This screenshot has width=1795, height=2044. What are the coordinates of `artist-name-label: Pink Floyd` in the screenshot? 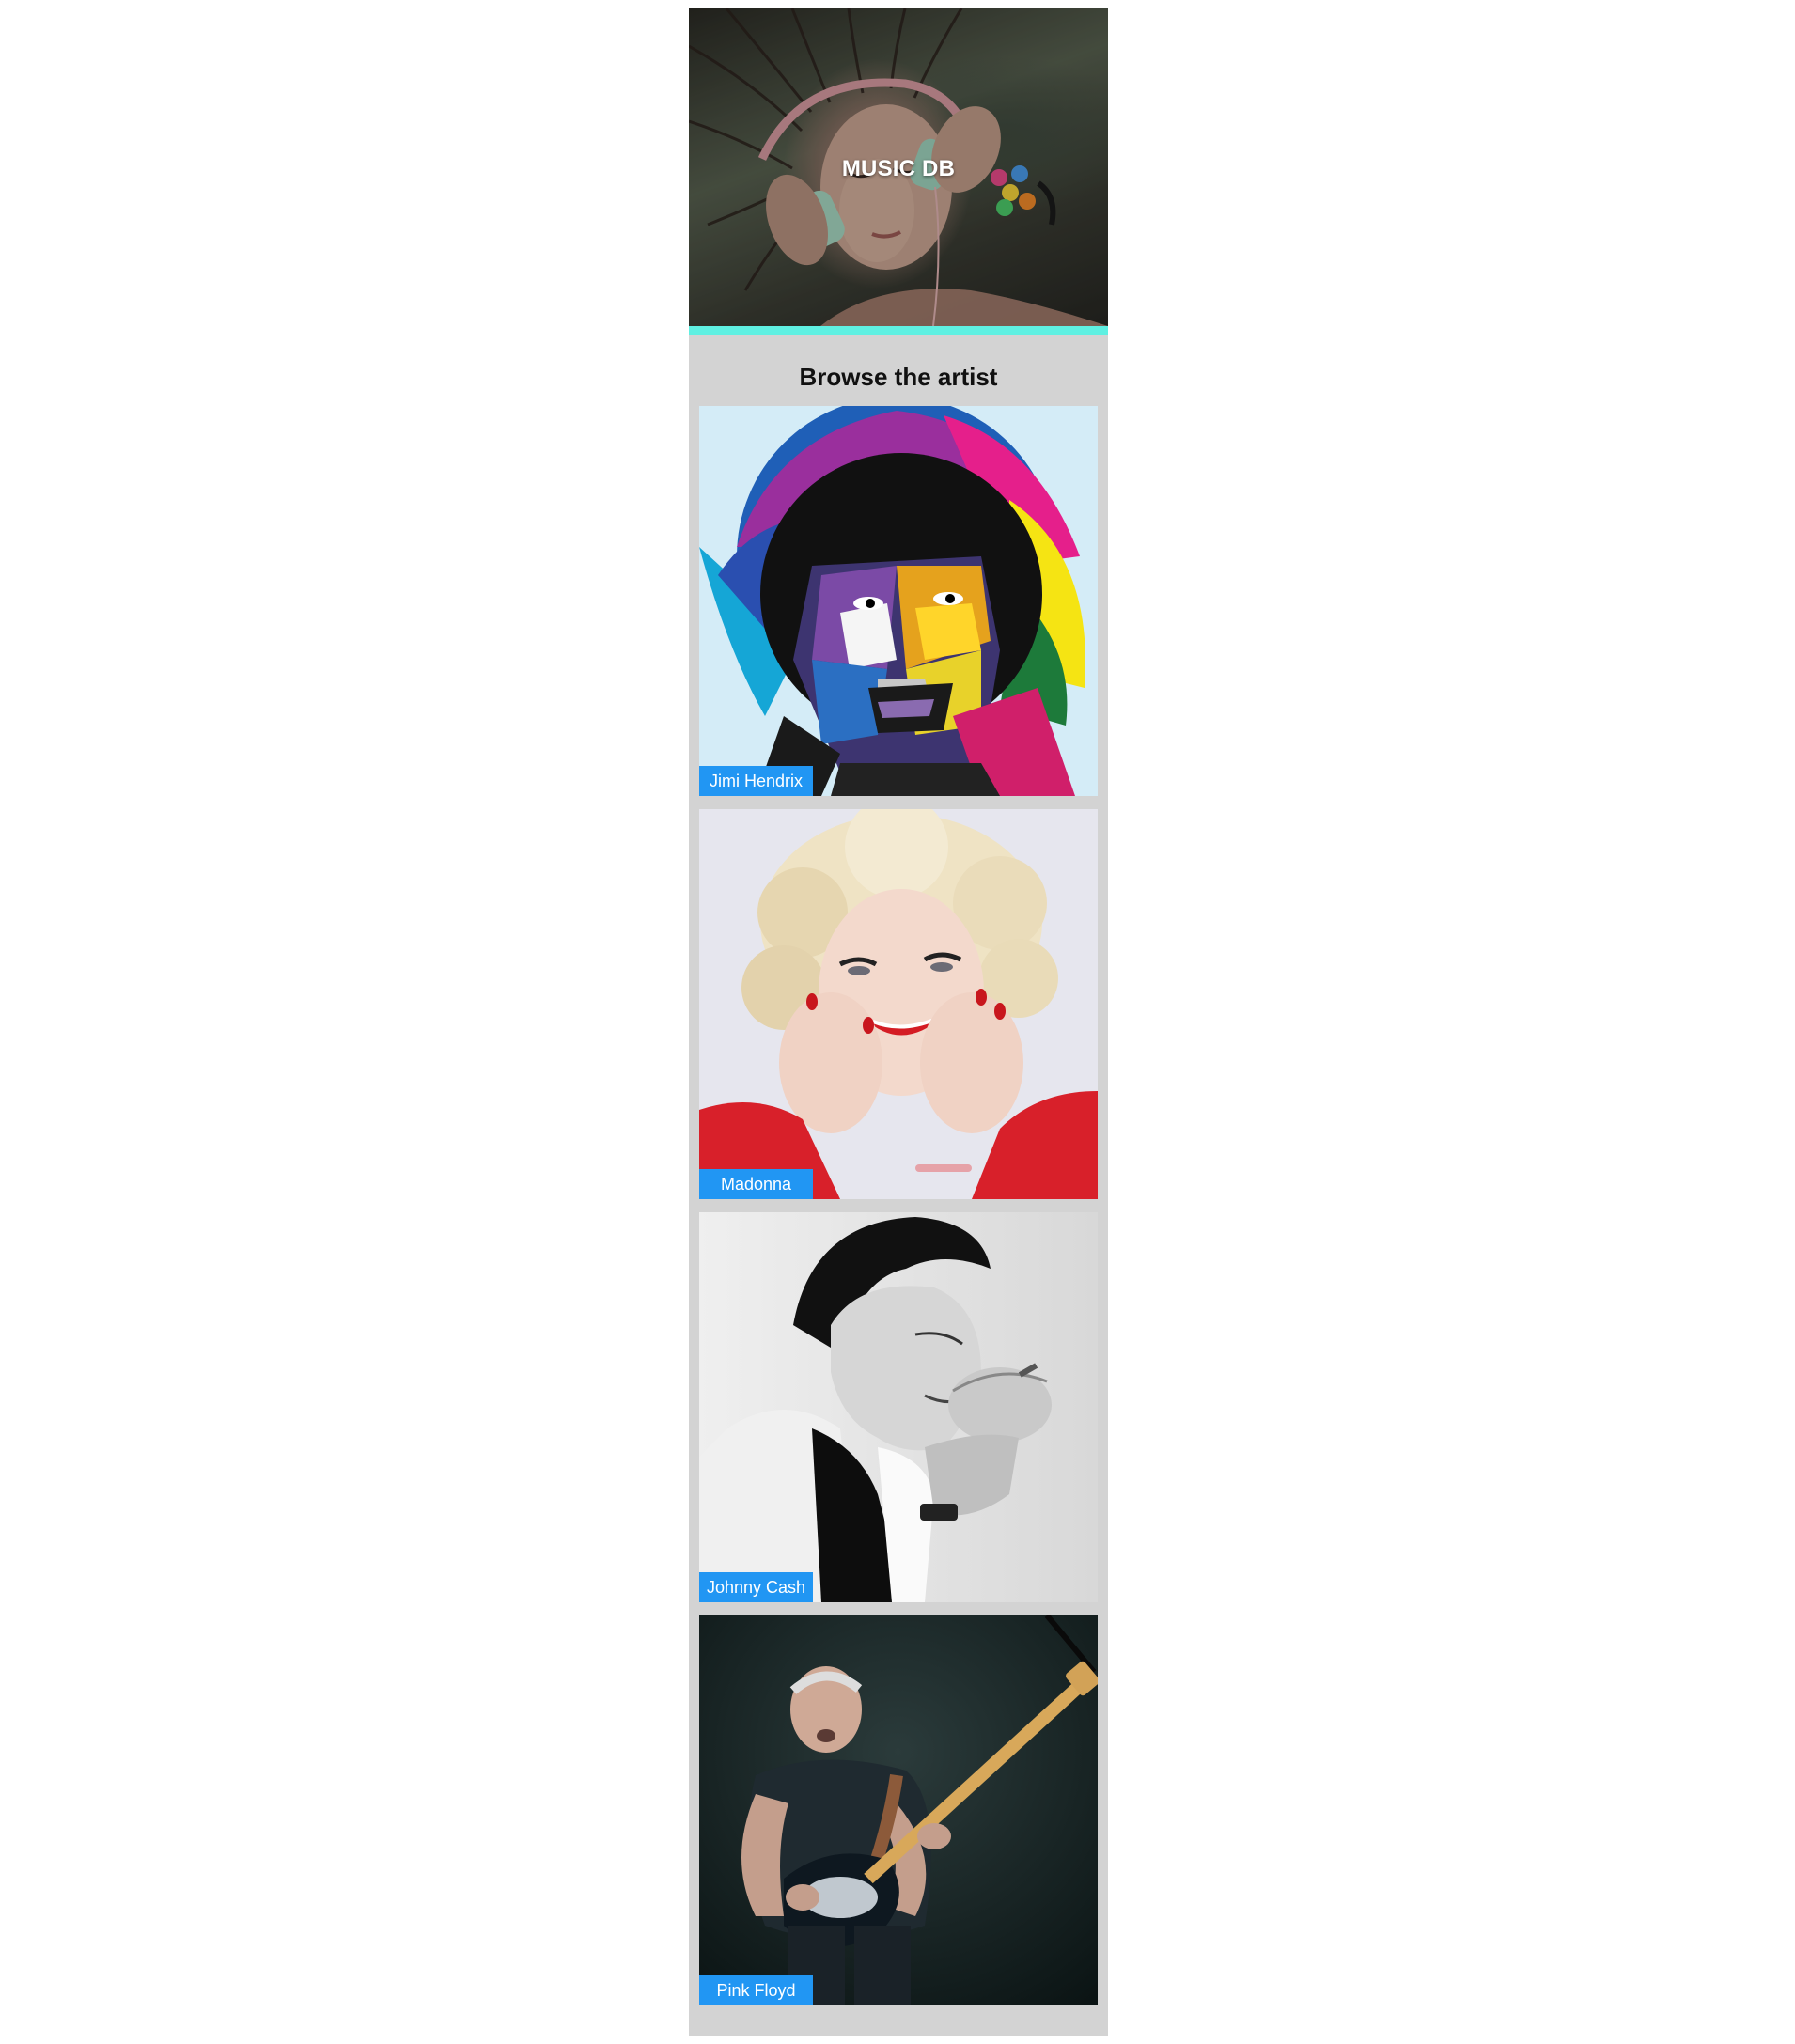 It's located at (756, 1990).